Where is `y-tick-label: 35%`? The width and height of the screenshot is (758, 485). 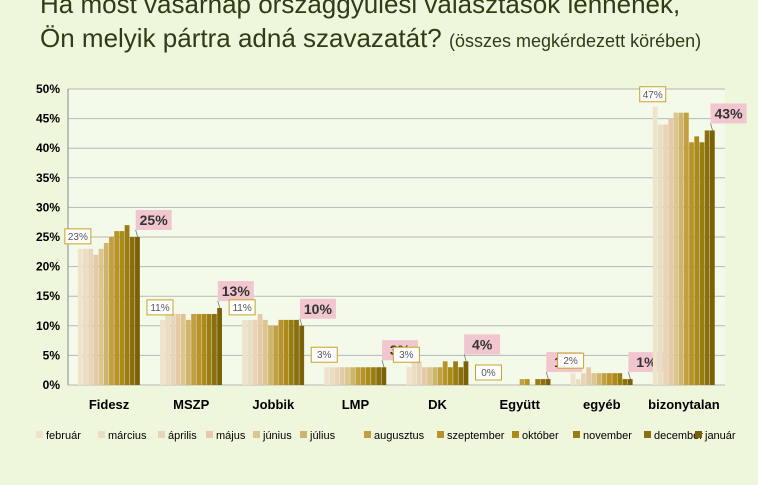
y-tick-label: 35% is located at coordinates (48, 178).